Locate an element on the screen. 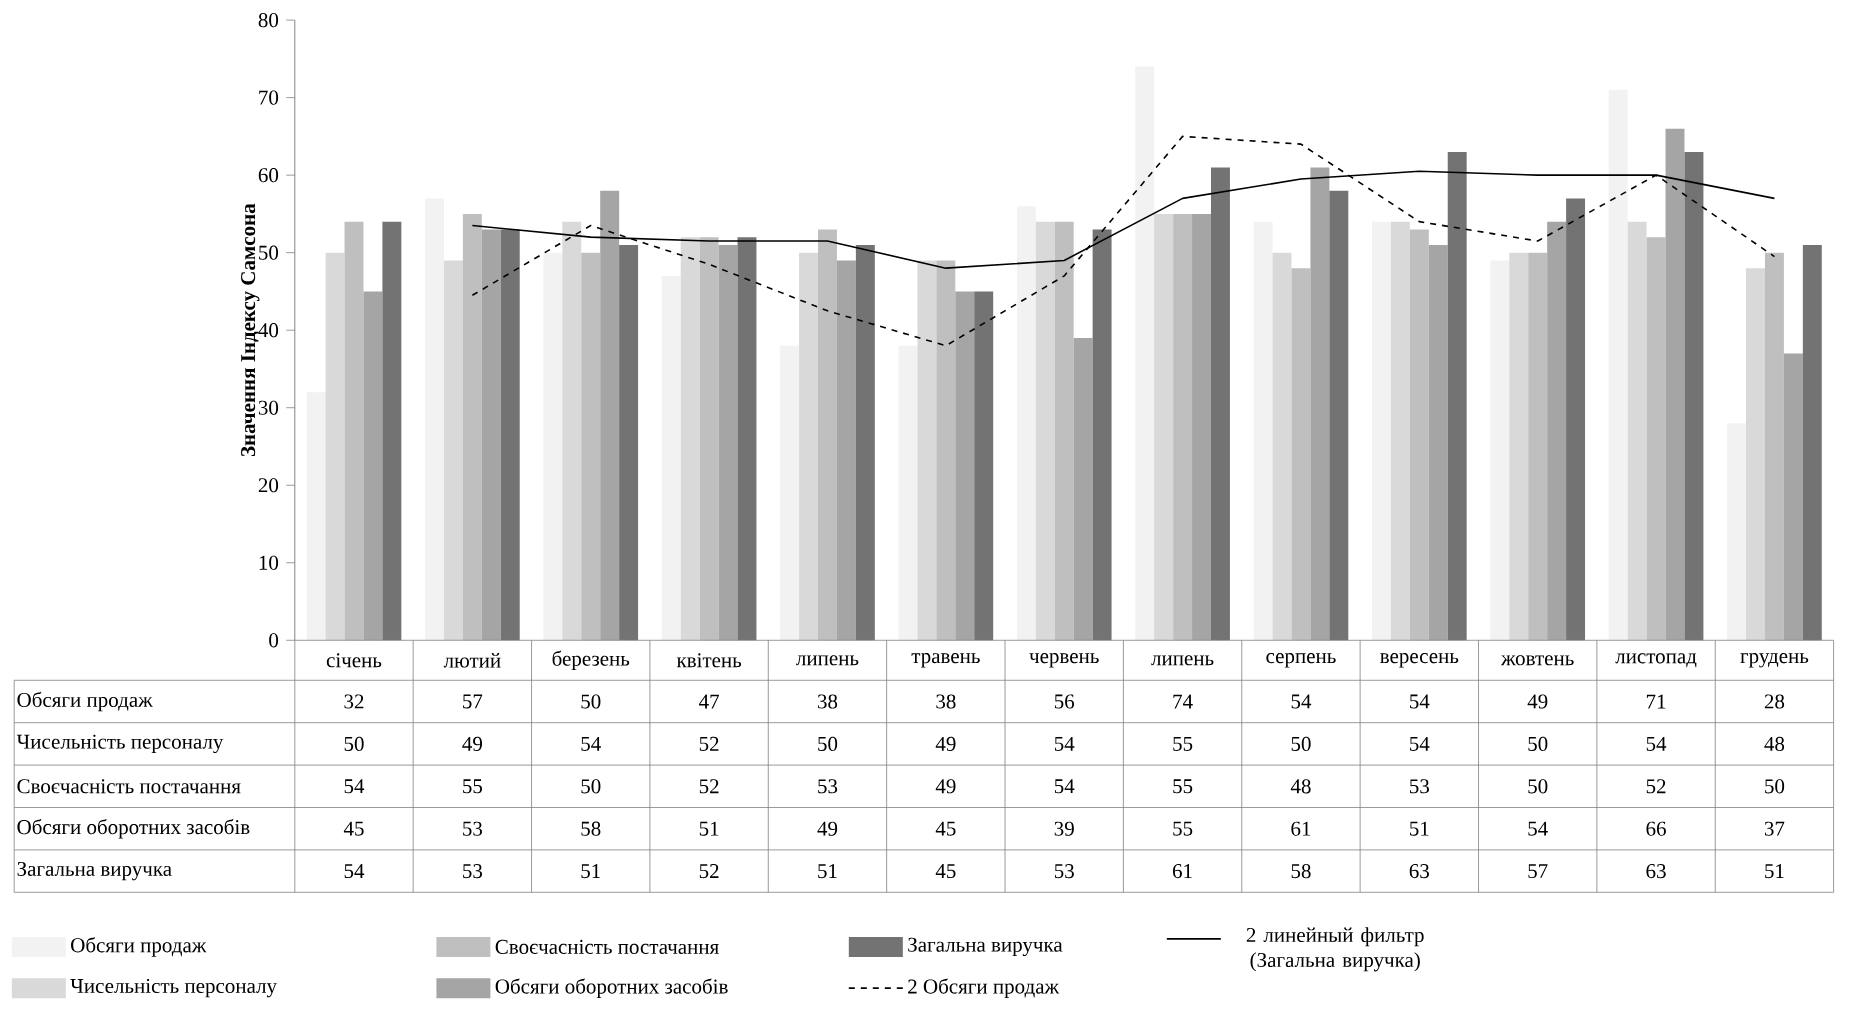 This screenshot has height=1011, width=1849. data-label: 47 is located at coordinates (709, 701).